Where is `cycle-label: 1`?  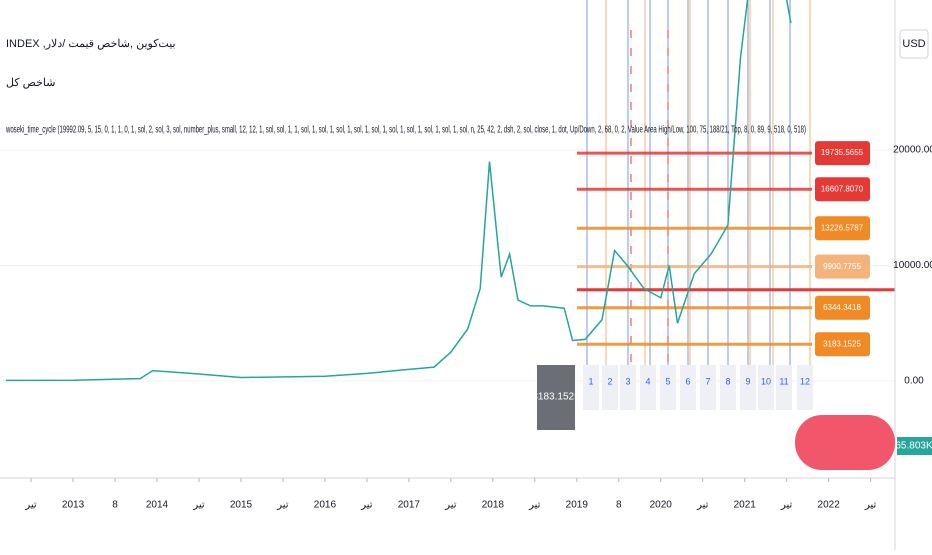 cycle-label: 1 is located at coordinates (590, 381).